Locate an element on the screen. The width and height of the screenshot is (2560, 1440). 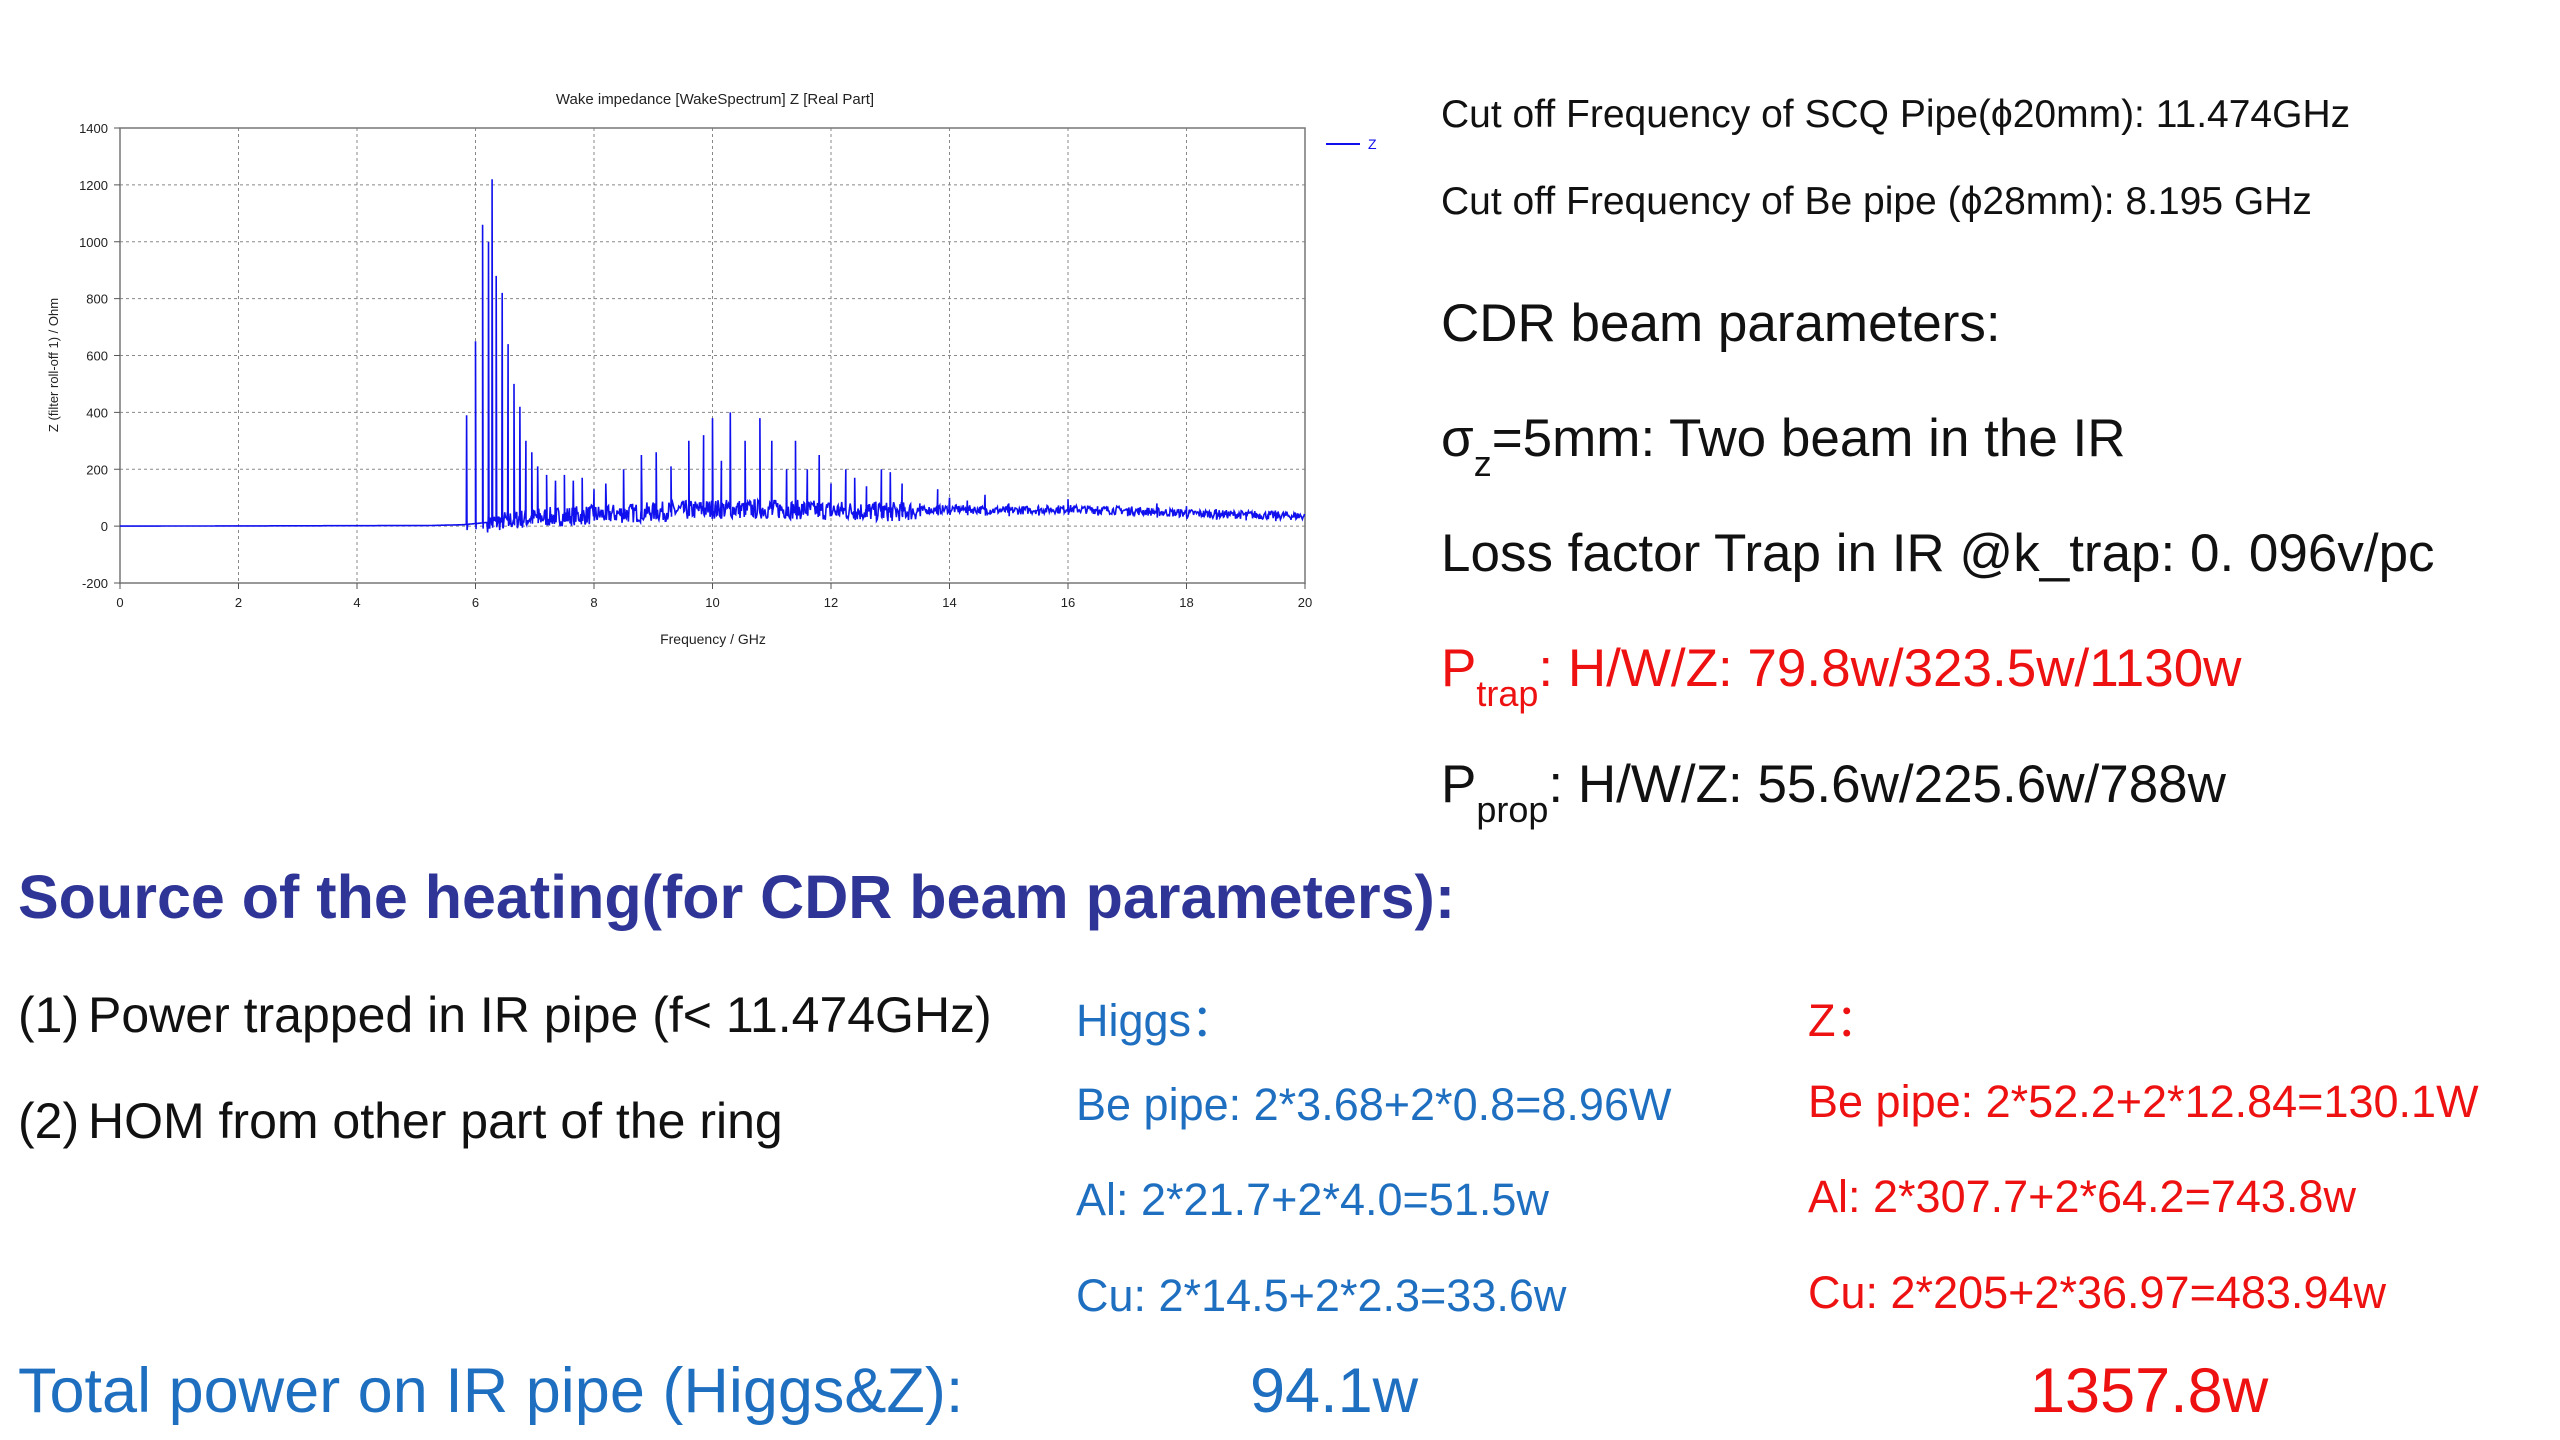
higgs-cu: Cu: 2*14.5+2*2.3=33.6w is located at coordinates (1321, 1295).